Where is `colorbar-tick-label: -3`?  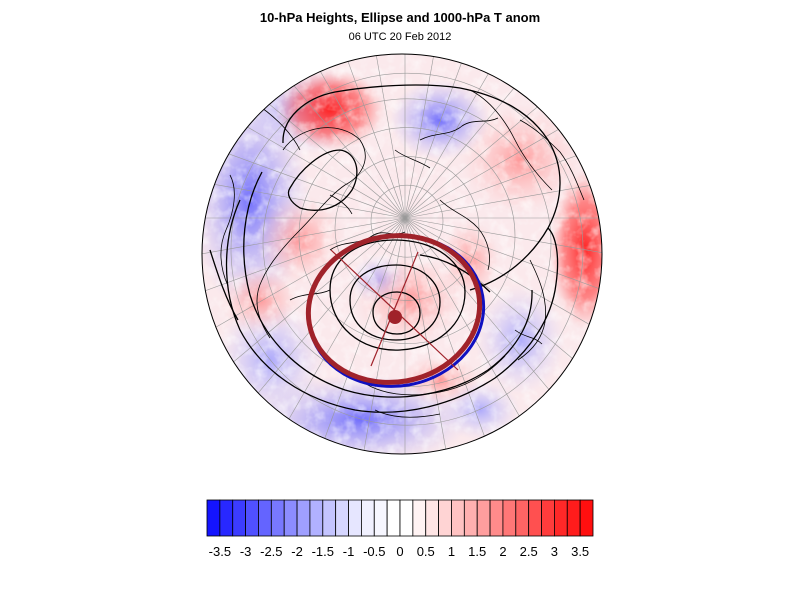 colorbar-tick-label: -3 is located at coordinates (246, 551).